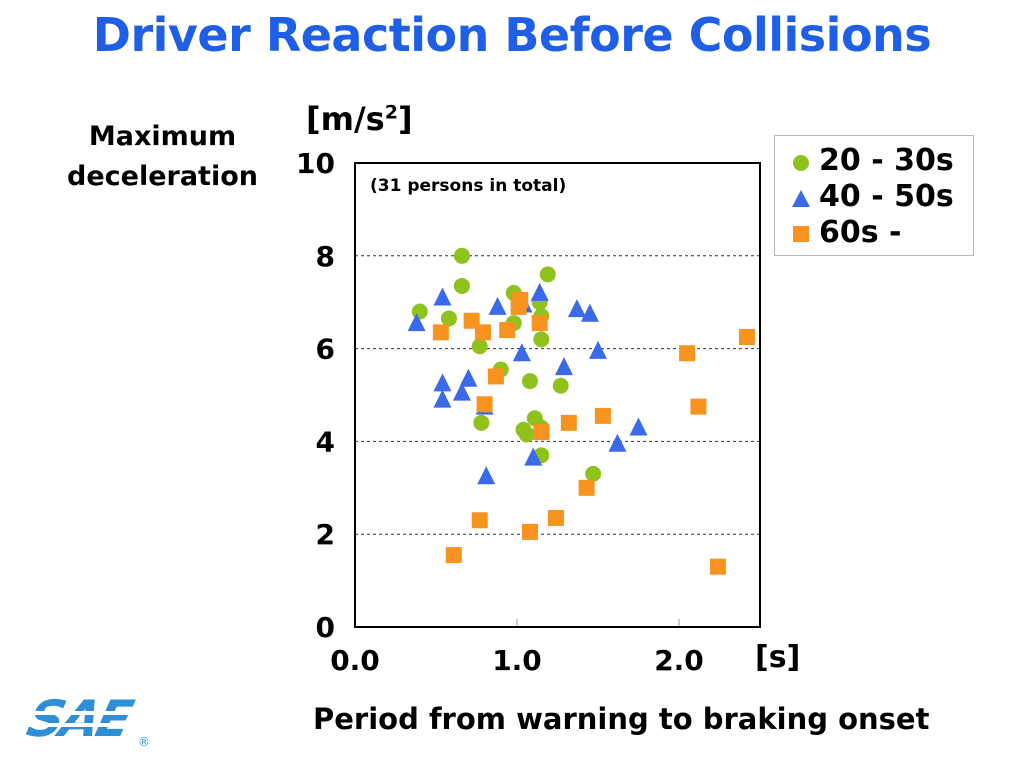 This screenshot has height=768, width=1024. Describe the element at coordinates (679, 660) in the screenshot. I see `x-tick-label: 2.0` at that location.